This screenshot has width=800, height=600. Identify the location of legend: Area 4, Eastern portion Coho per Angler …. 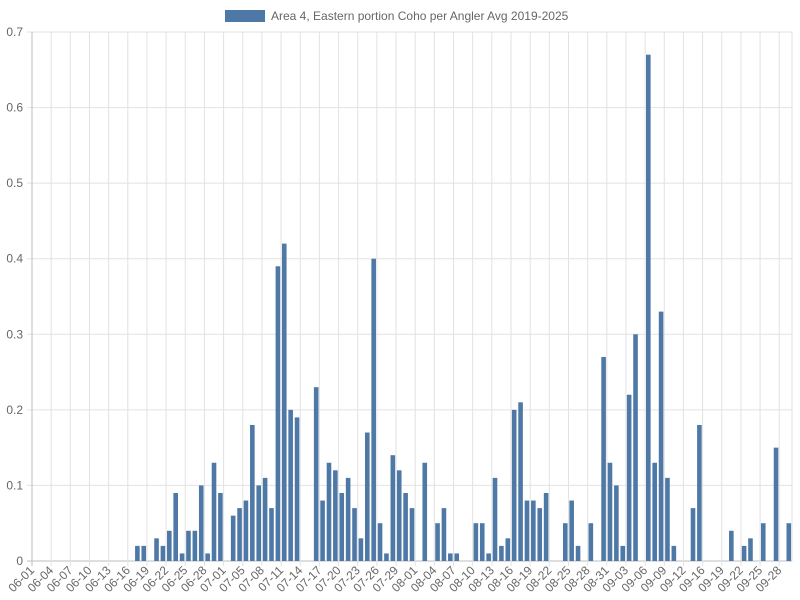
(397, 16).